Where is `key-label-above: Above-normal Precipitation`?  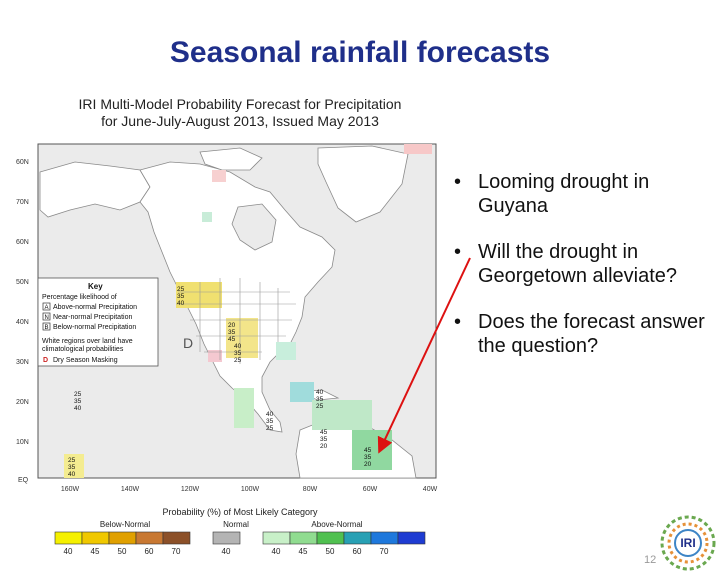 key-label-above: Above-normal Precipitation is located at coordinates (95, 307).